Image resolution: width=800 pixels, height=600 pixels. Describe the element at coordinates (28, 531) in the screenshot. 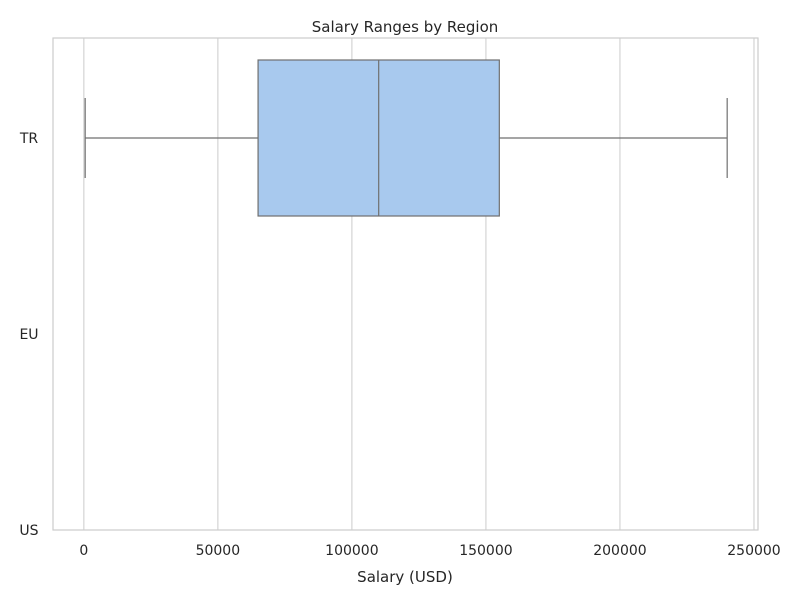

I see `y-tick-label: US` at that location.